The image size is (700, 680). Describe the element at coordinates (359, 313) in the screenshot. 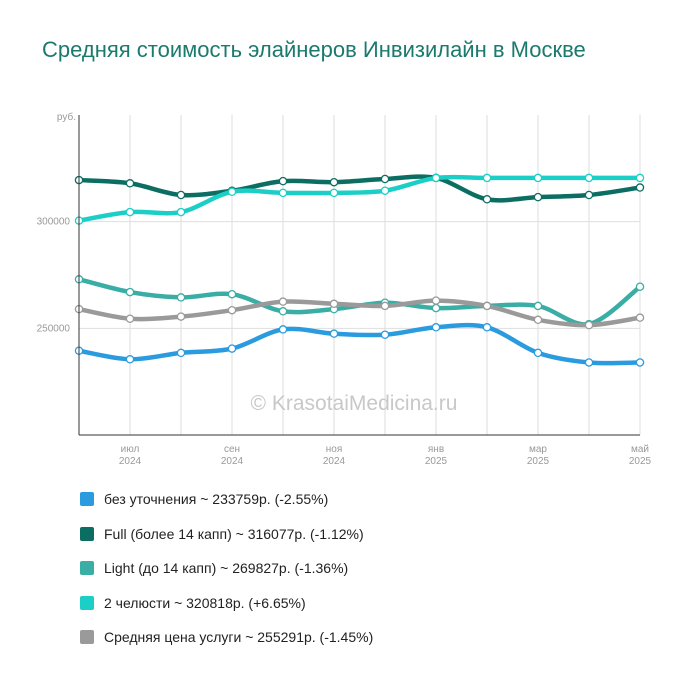

I see `series-Средняя цена услуги` at that location.